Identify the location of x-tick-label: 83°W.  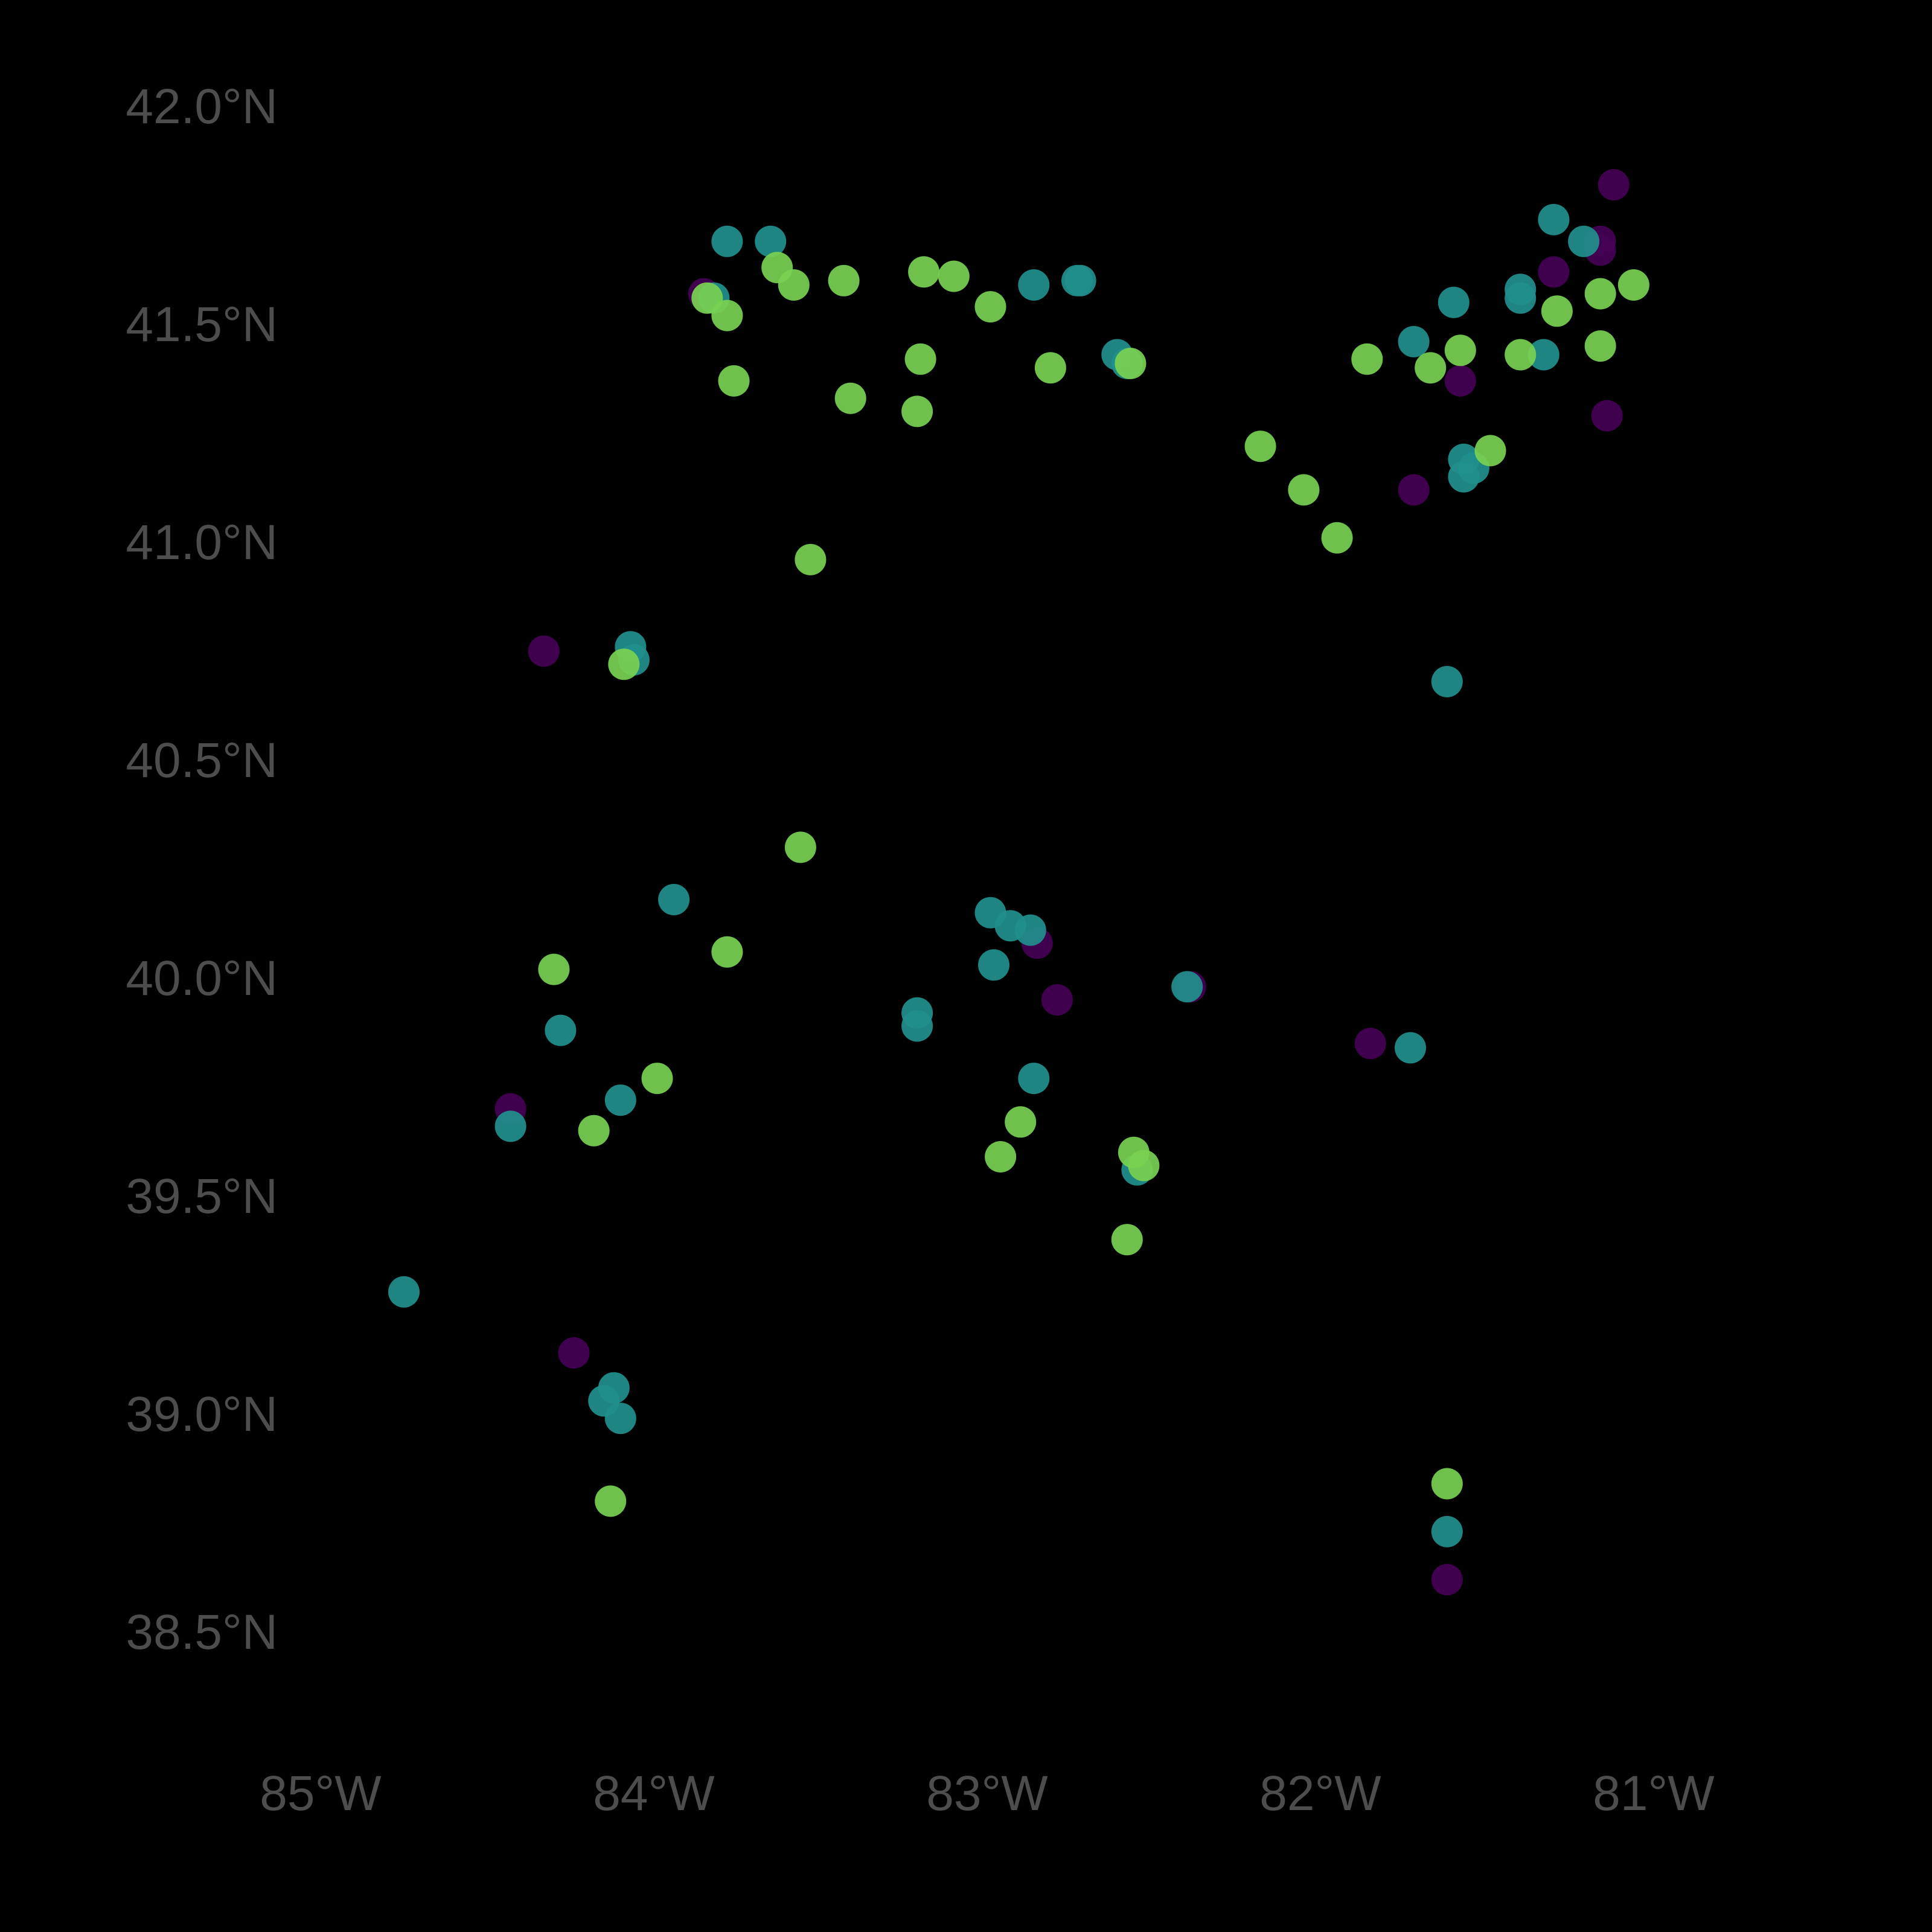
(987, 1793).